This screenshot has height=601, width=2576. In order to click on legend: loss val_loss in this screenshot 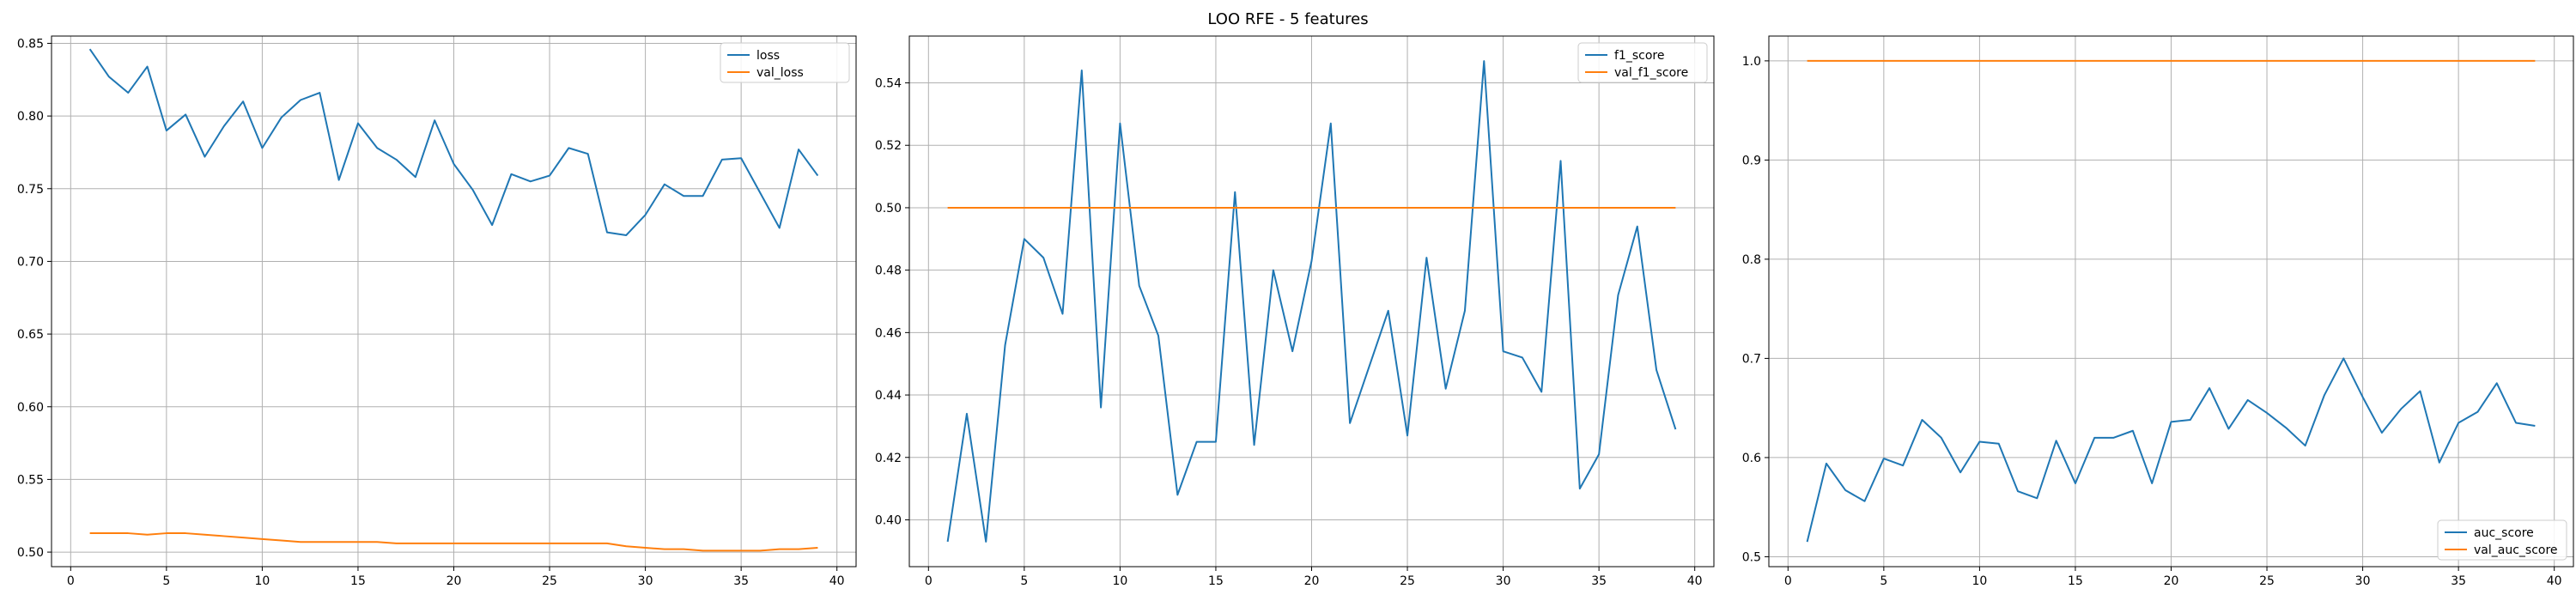, I will do `click(785, 63)`.